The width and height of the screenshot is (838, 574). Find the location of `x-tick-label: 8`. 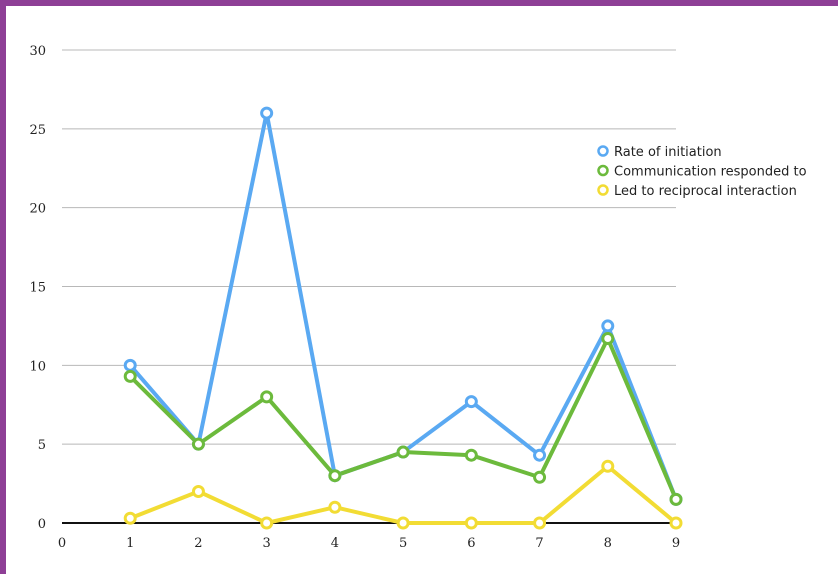

x-tick-label: 8 is located at coordinates (608, 543).